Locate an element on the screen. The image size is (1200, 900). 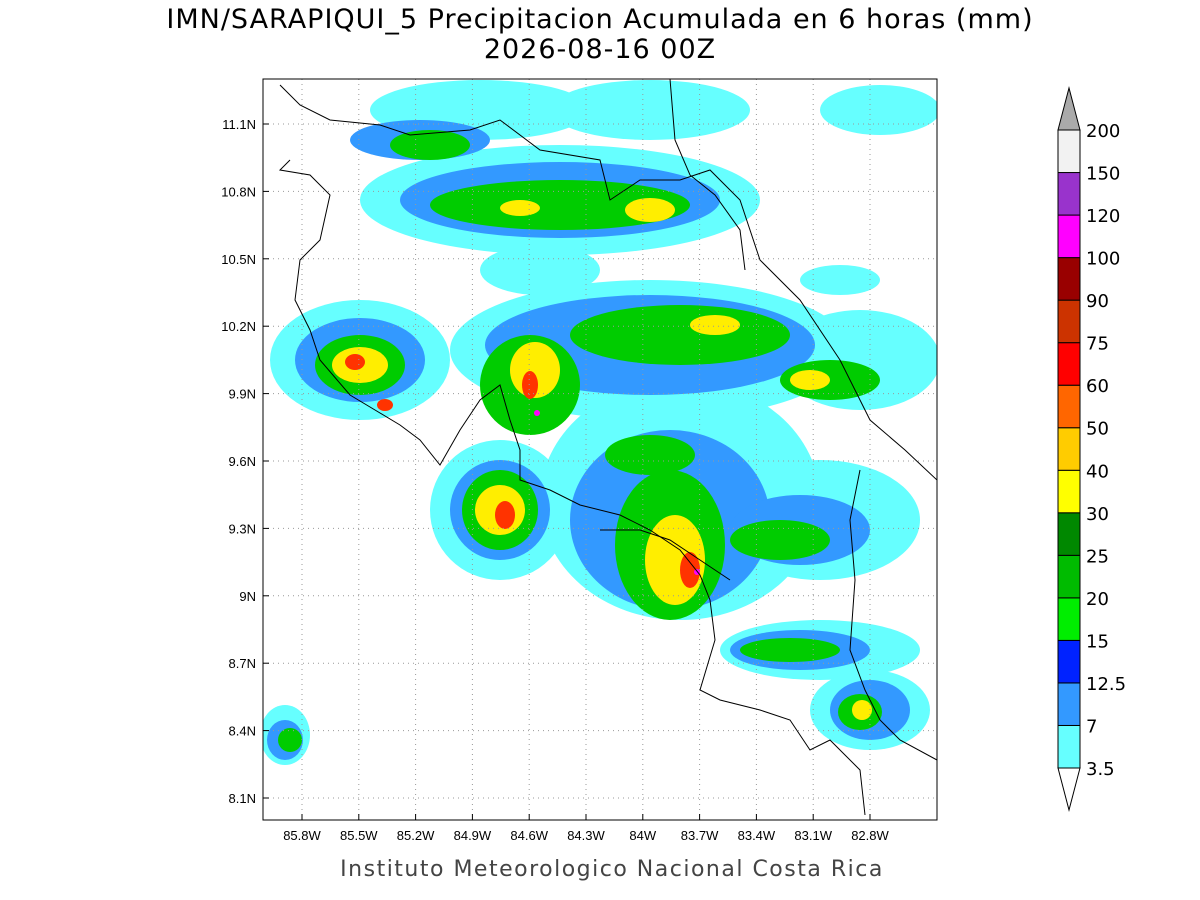
colorbar-label: 100 is located at coordinates (1103, 259).